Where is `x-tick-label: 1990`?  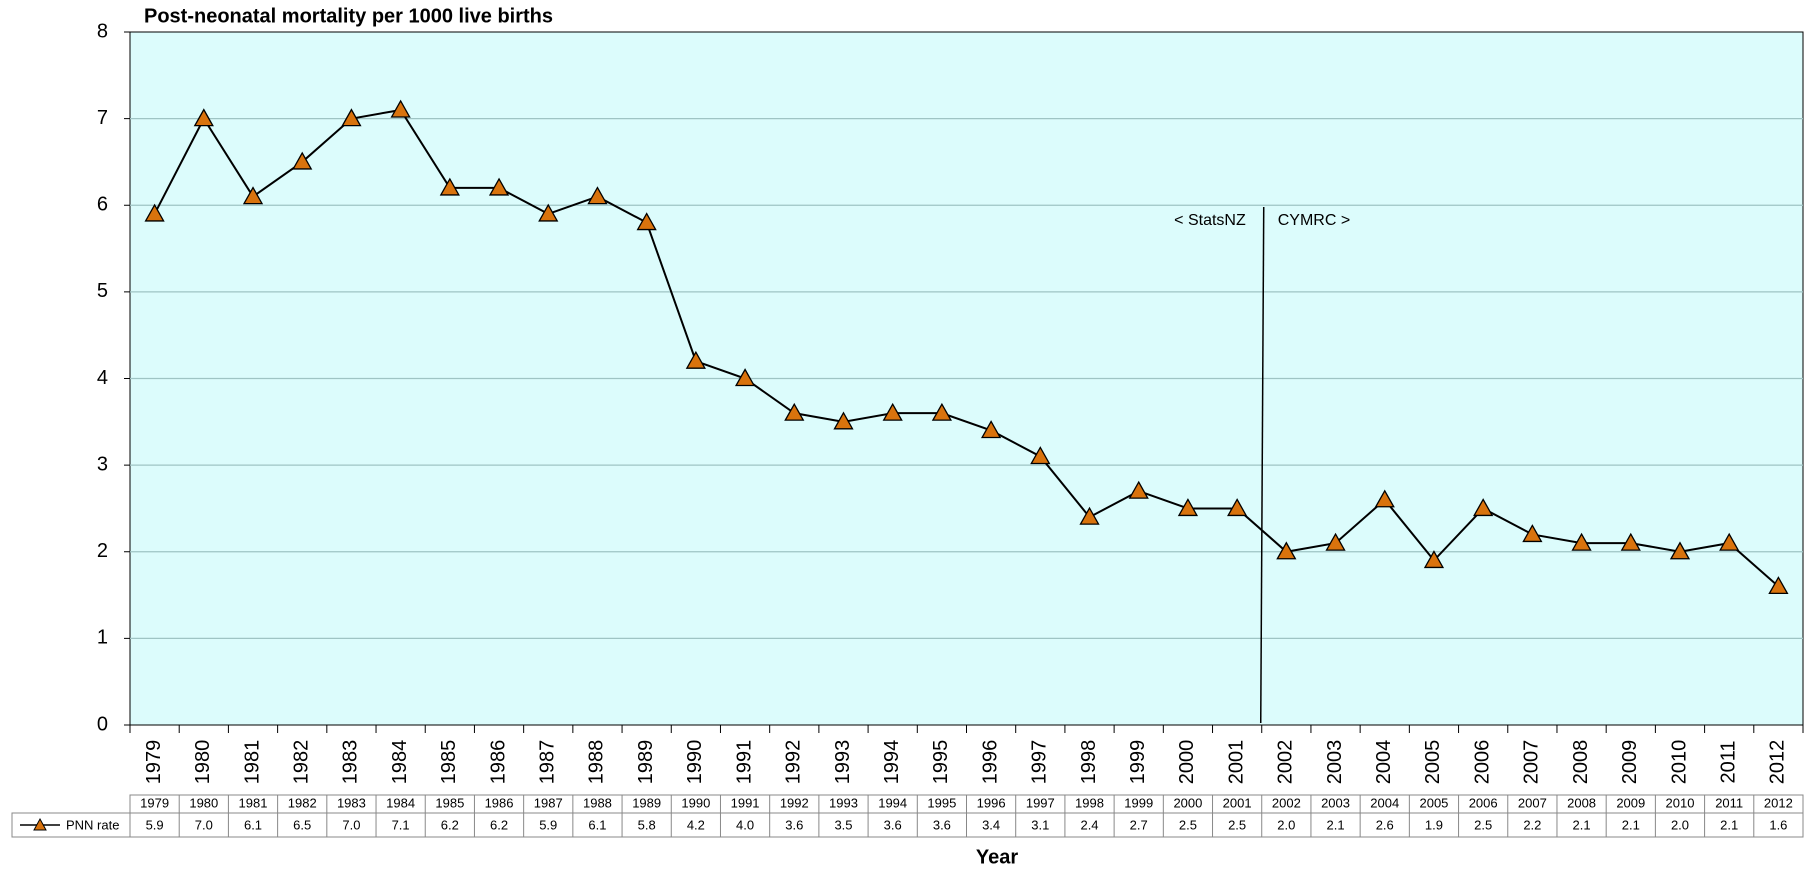
x-tick-label: 1990 is located at coordinates (695, 762).